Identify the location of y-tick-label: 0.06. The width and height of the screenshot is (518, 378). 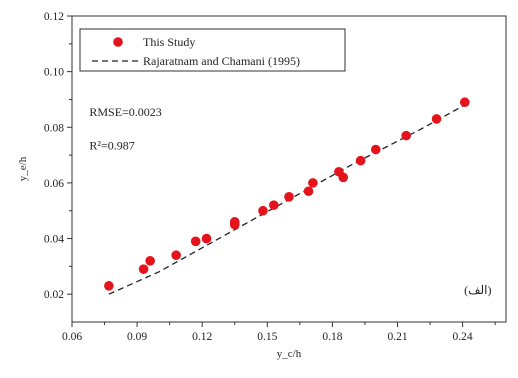
(54, 184).